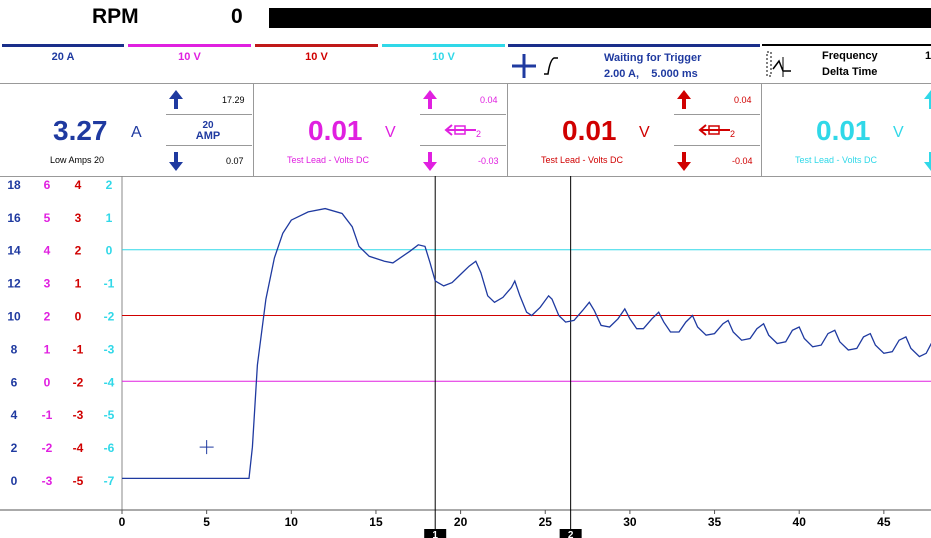  Describe the element at coordinates (630, 522) in the screenshot. I see `x-tick-label: 30` at that location.